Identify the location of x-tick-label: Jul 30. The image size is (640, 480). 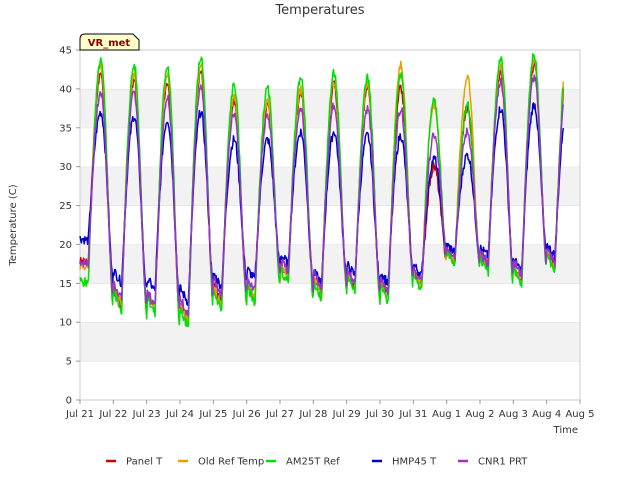
(379, 414).